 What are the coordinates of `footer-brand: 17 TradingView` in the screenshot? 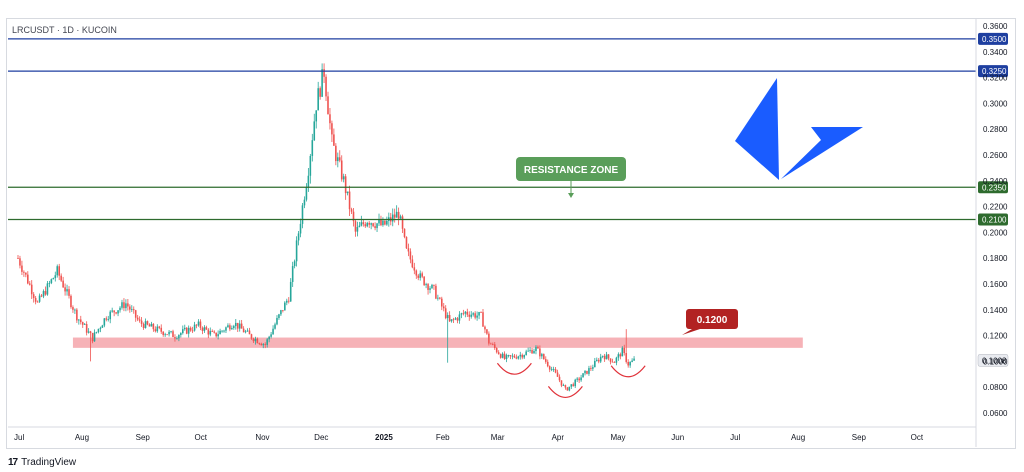 It's located at (42, 462).